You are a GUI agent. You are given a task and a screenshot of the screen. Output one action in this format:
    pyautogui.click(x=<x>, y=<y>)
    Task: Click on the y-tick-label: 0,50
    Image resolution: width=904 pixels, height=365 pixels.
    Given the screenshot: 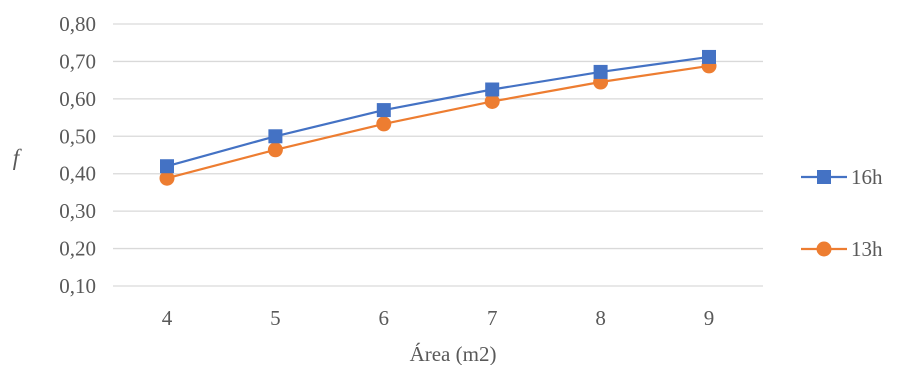 What is the action you would take?
    pyautogui.click(x=77, y=136)
    